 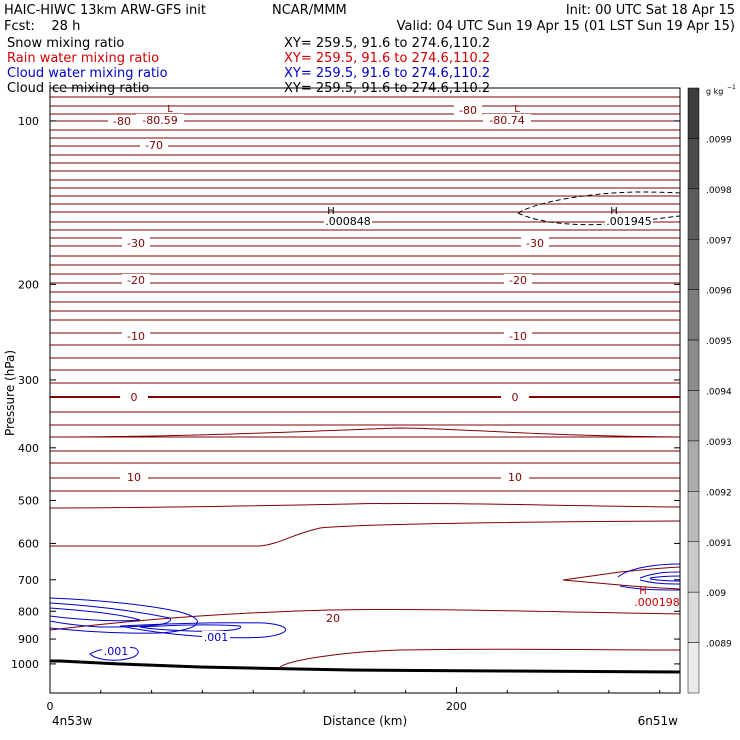 What do you see at coordinates (719, 443) in the screenshot?
I see `colorbar-label: .0093` at bounding box center [719, 443].